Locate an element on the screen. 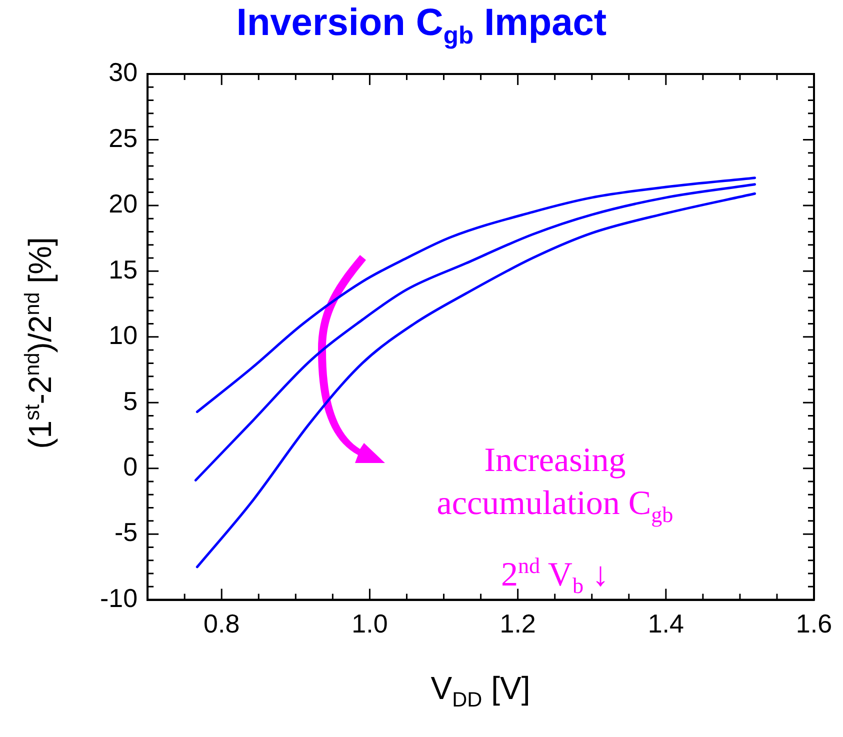 Image resolution: width=843 pixels, height=737 pixels. y-tick-label: 20 is located at coordinates (123, 203).